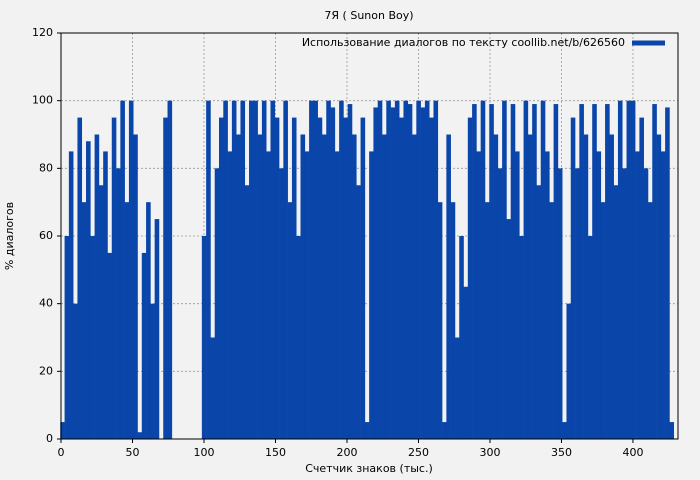 The height and width of the screenshot is (480, 700). Describe the element at coordinates (9, 236) in the screenshot. I see `y-axis-label: % диалогов` at that location.